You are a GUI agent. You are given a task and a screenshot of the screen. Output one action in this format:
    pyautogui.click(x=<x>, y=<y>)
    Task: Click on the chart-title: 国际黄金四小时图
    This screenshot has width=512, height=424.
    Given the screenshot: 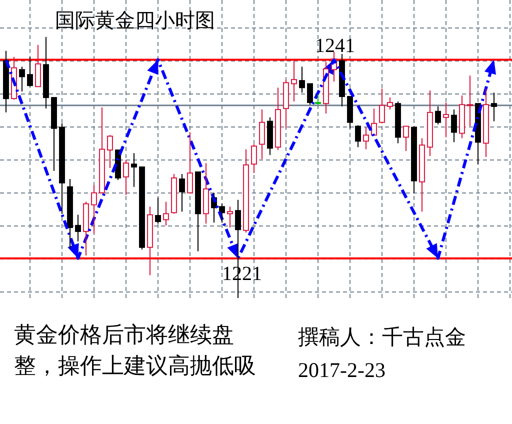 What is the action you would take?
    pyautogui.click(x=135, y=21)
    